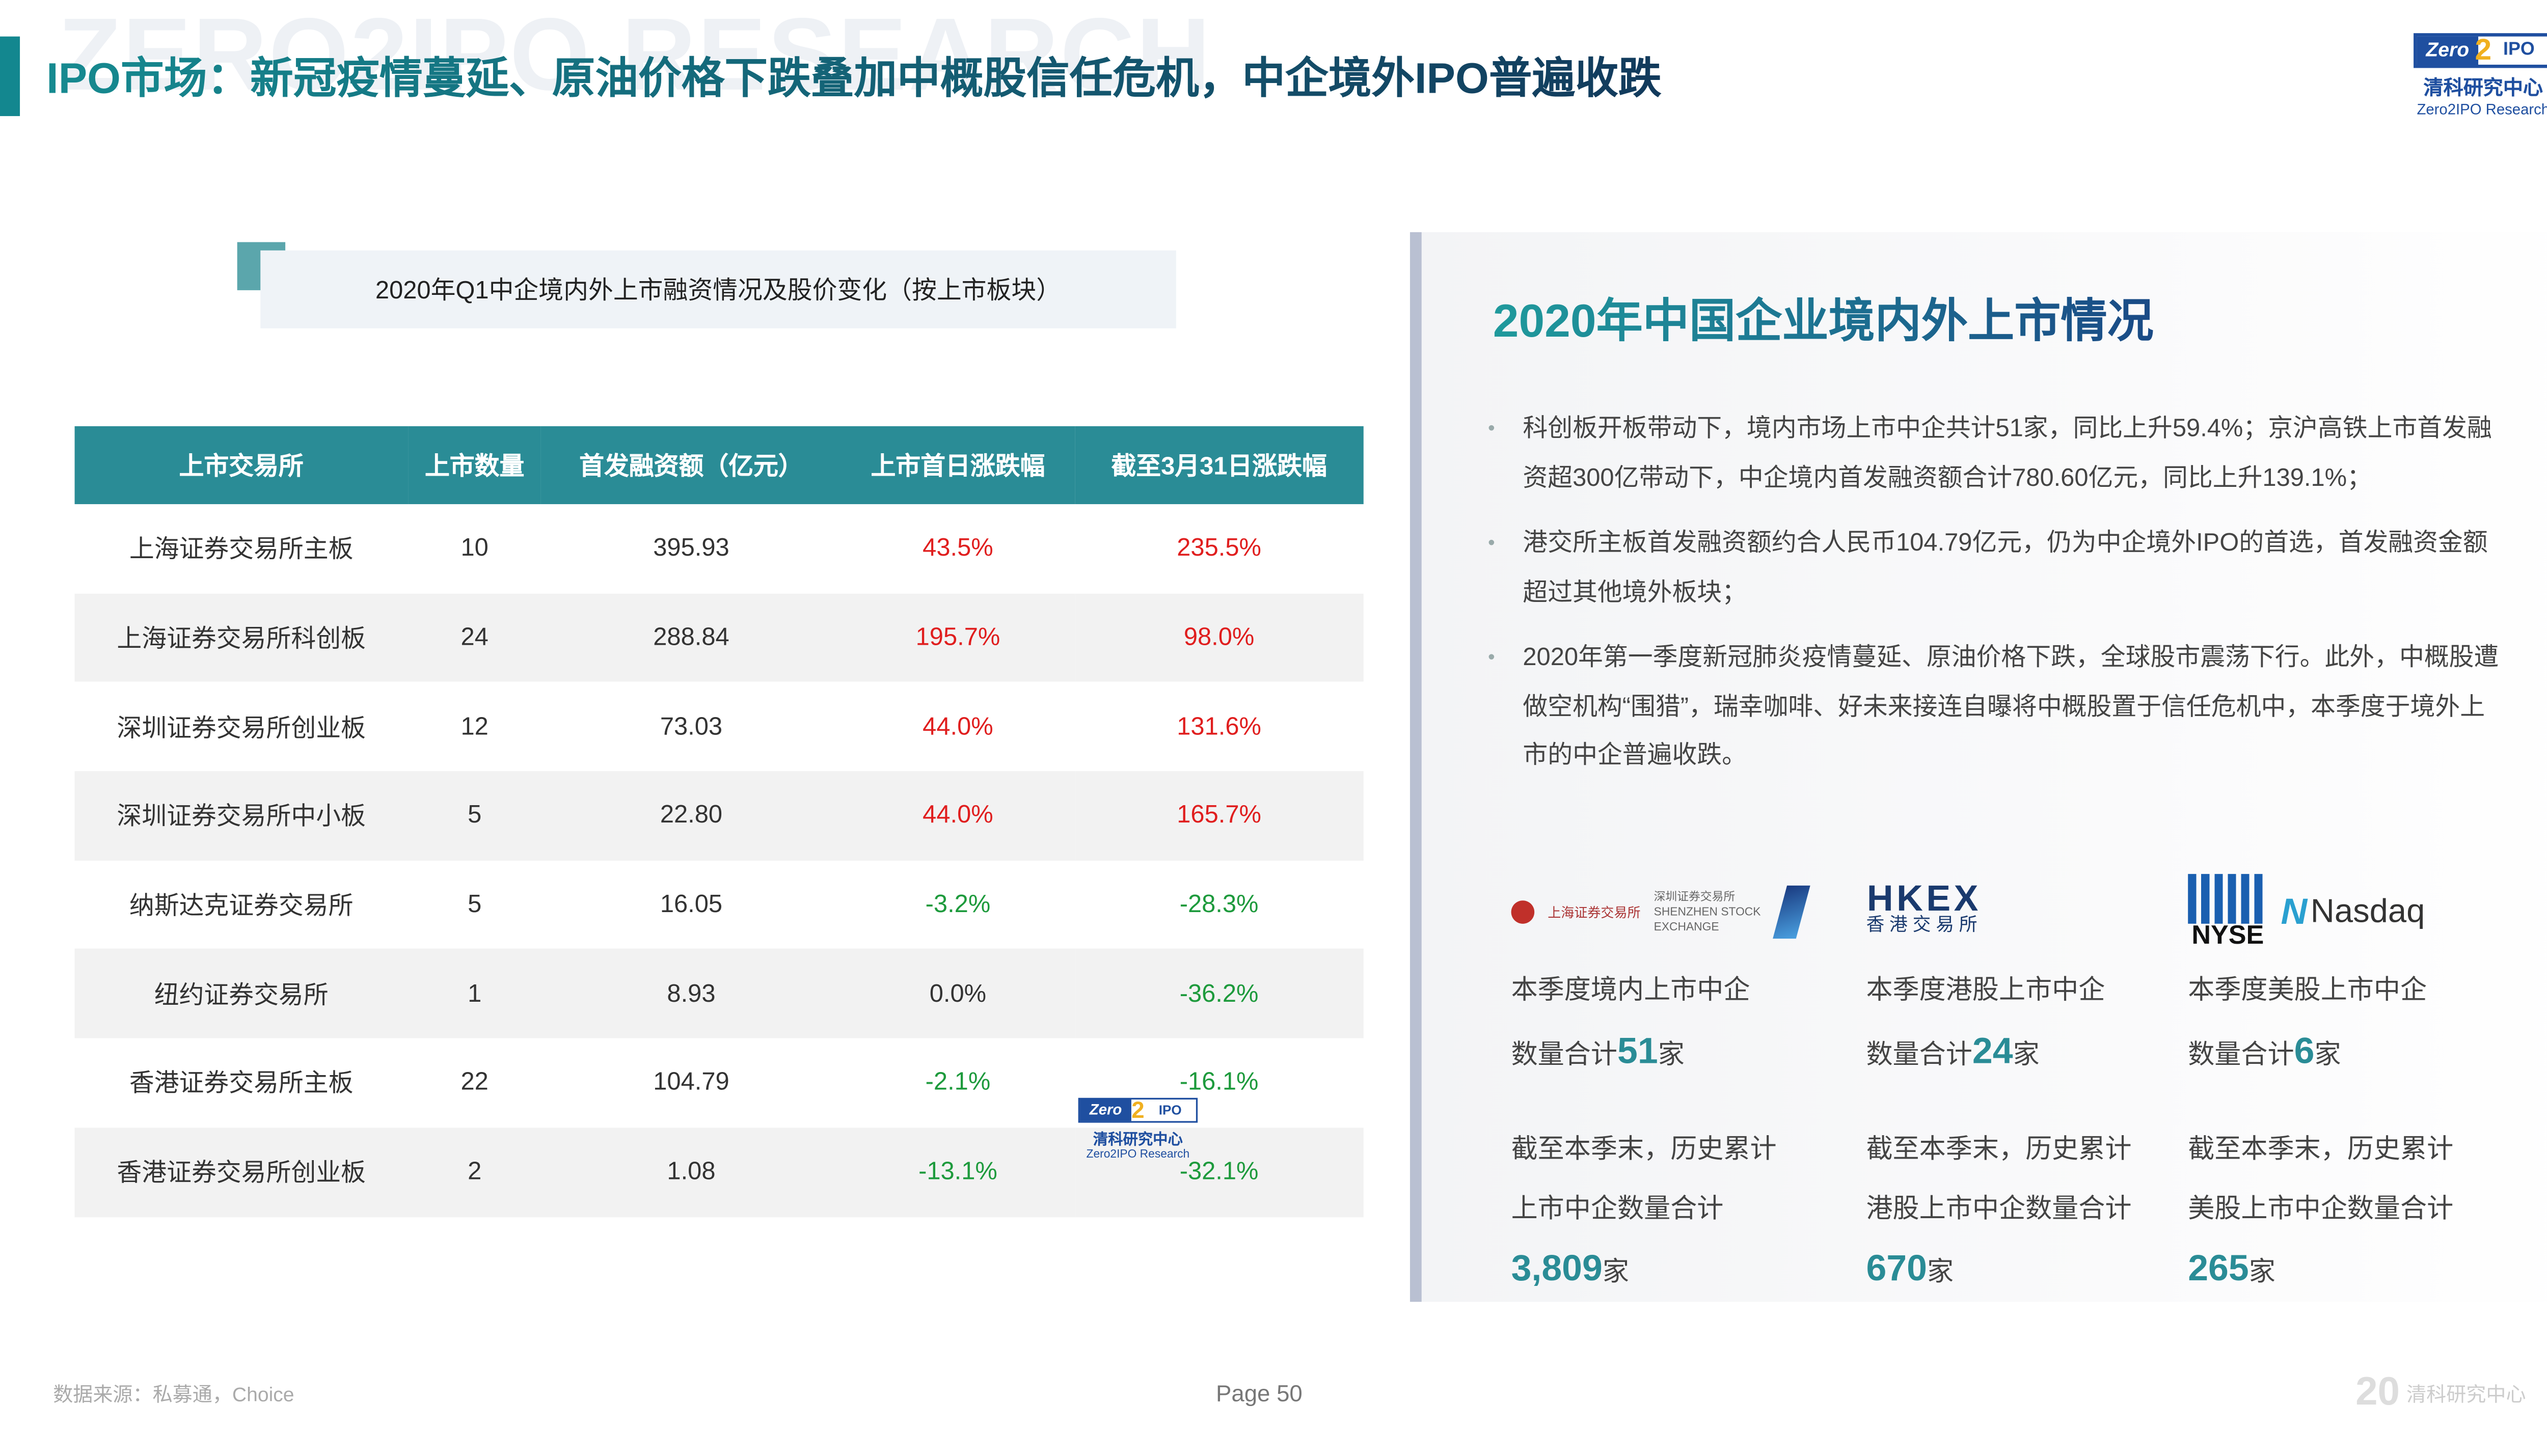 The width and height of the screenshot is (2547, 1456). I want to click on table-cell: 395.93, so click(691, 548).